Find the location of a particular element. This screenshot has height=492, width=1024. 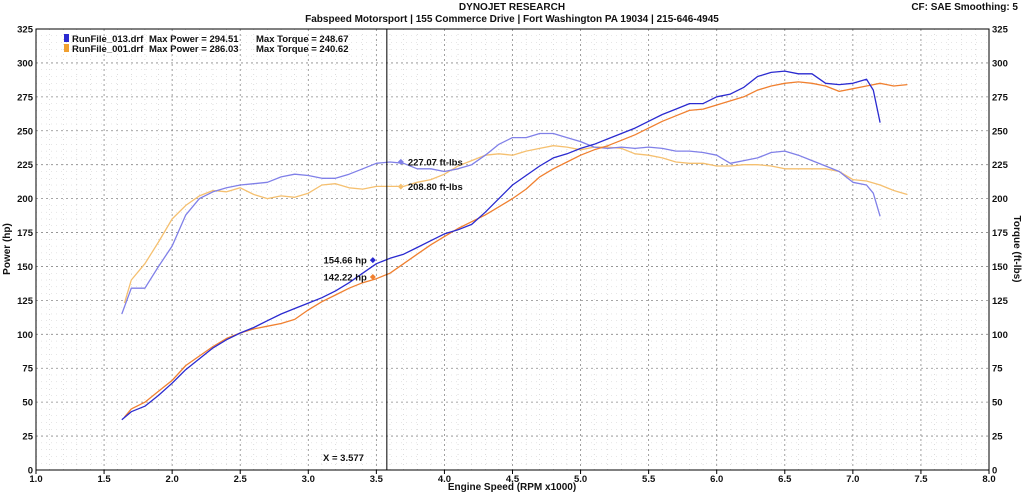

correction-factor-label: CF: SAE Smoothing: 5 is located at coordinates (964, 7).